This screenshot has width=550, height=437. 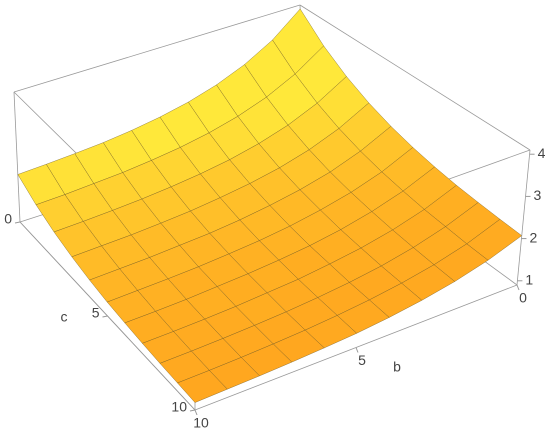 I want to click on x-tick-label: 5, so click(x=362, y=360).